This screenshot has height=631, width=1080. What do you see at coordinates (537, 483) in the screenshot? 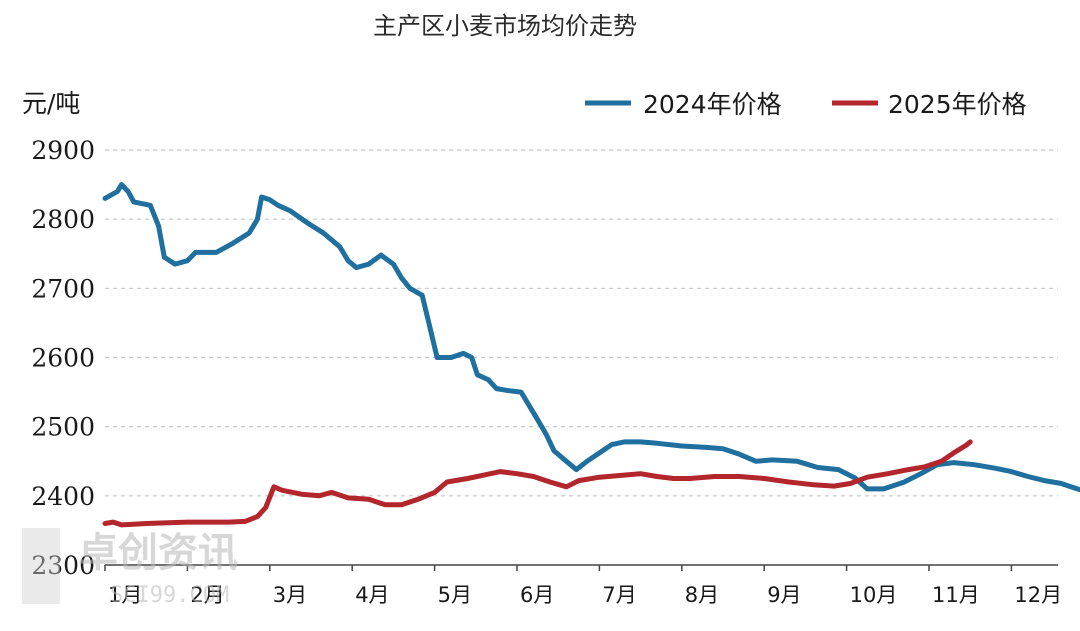
I see `series-line-2025` at bounding box center [537, 483].